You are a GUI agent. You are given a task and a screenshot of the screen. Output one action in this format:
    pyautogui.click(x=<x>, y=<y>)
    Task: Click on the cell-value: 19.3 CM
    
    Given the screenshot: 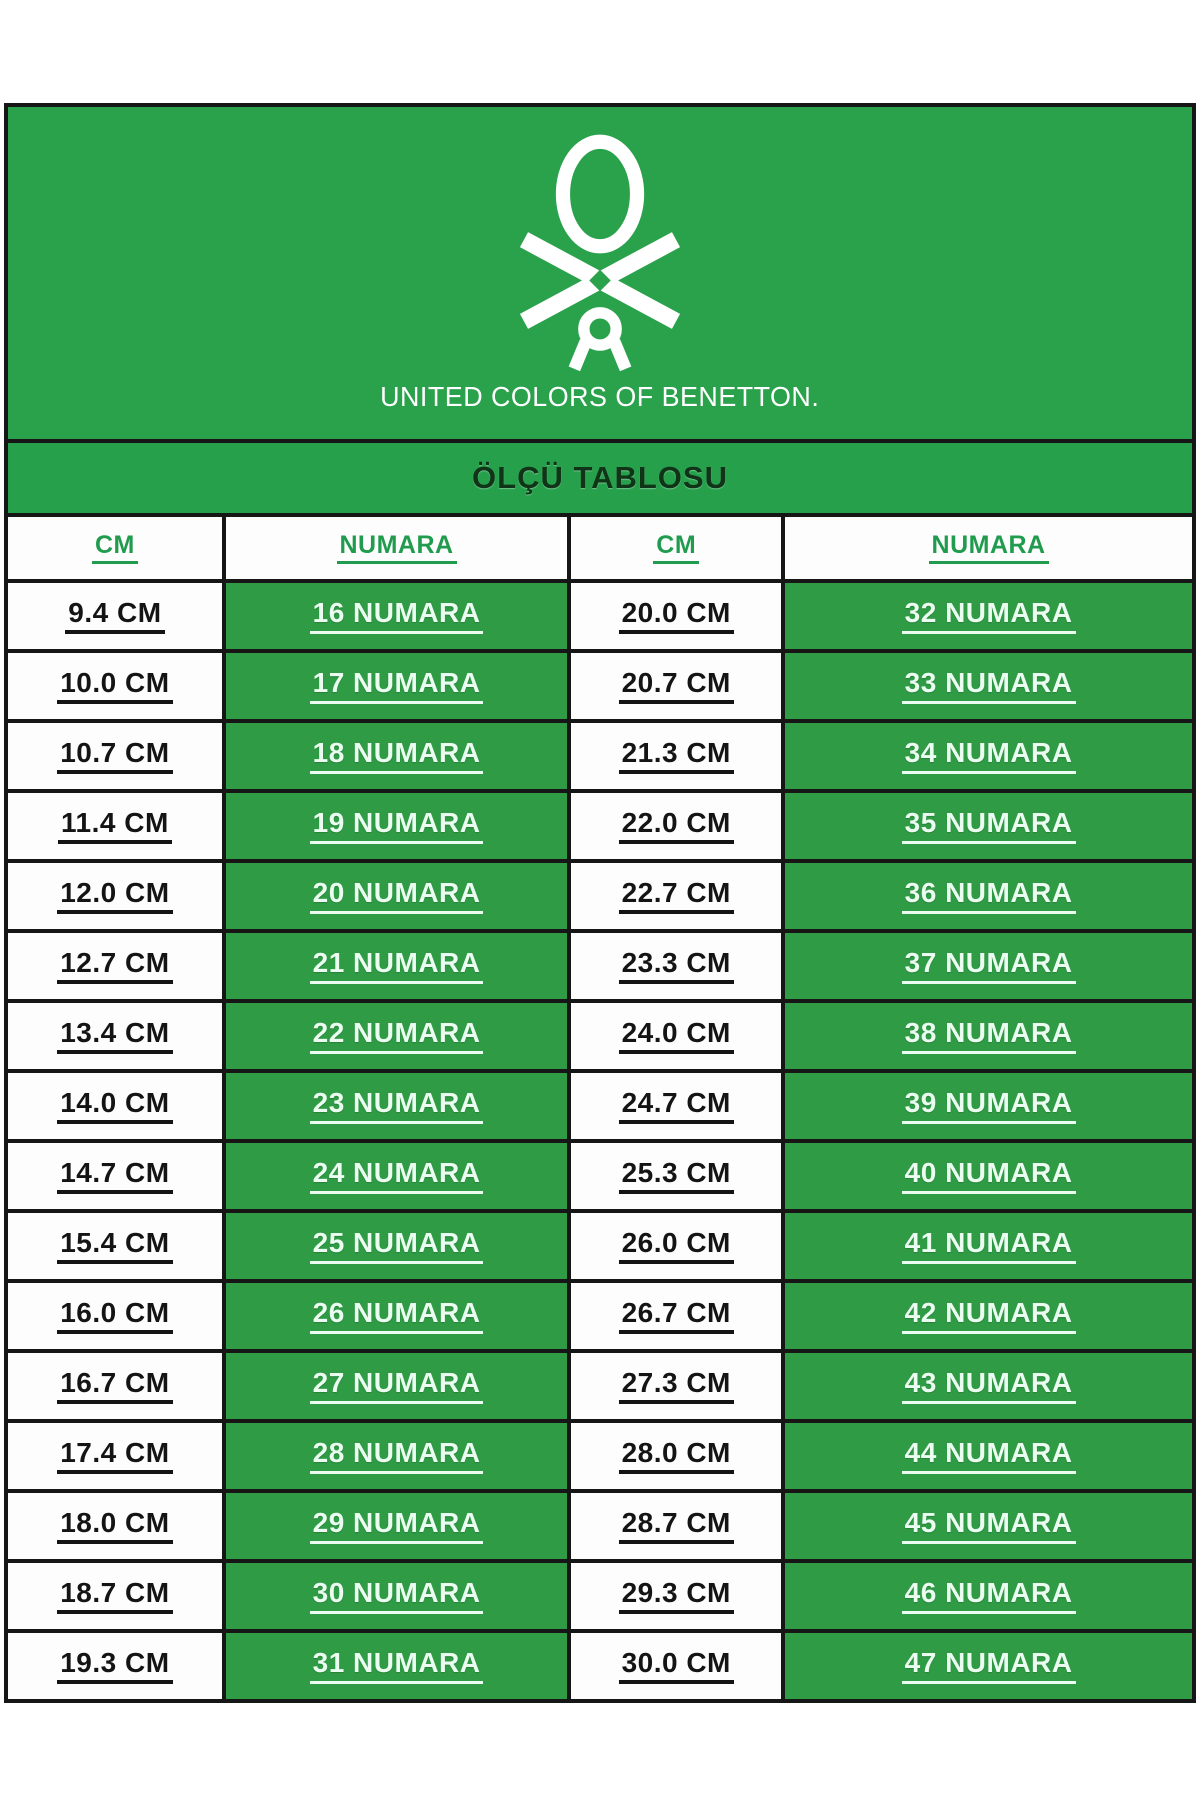 What is the action you would take?
    pyautogui.click(x=115, y=1666)
    